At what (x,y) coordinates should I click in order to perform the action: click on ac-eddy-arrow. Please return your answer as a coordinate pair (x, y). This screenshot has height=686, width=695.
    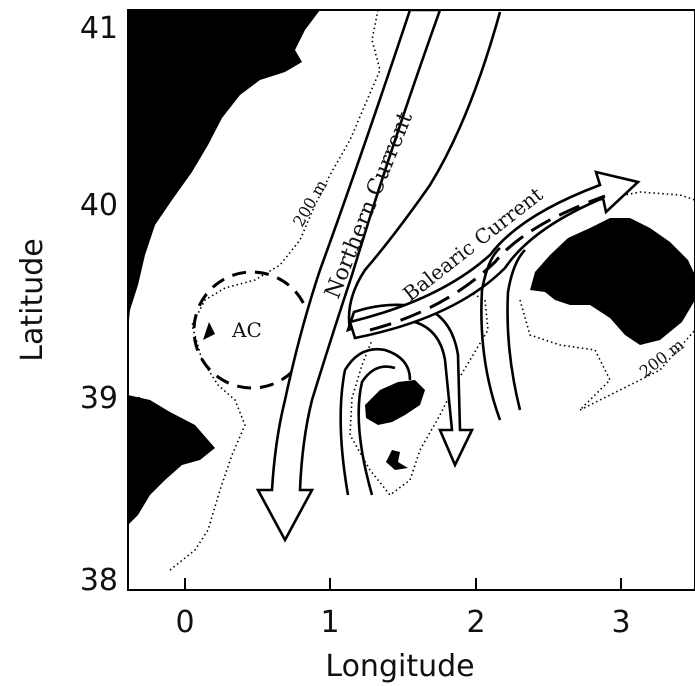
    Looking at the image, I should click on (209, 331).